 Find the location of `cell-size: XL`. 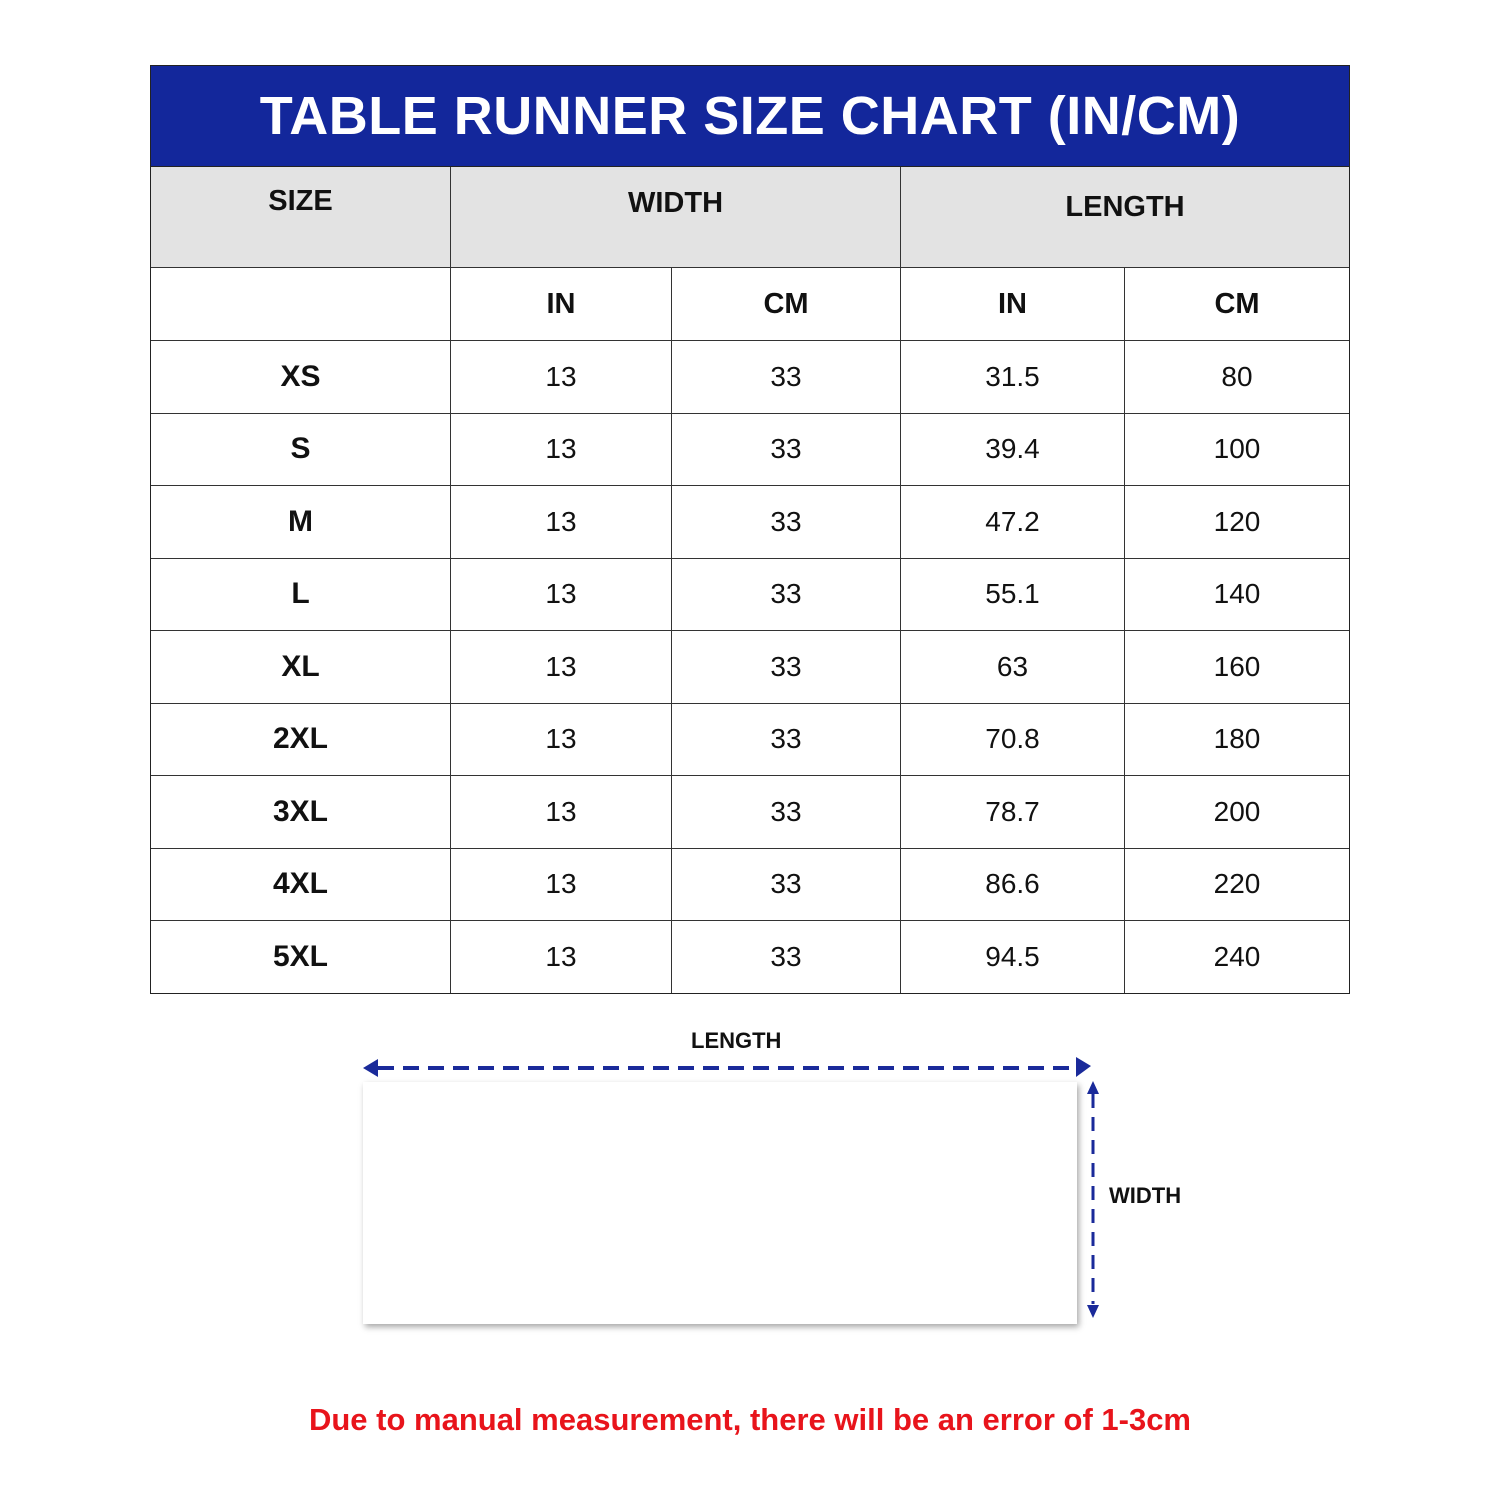

cell-size: XL is located at coordinates (301, 667).